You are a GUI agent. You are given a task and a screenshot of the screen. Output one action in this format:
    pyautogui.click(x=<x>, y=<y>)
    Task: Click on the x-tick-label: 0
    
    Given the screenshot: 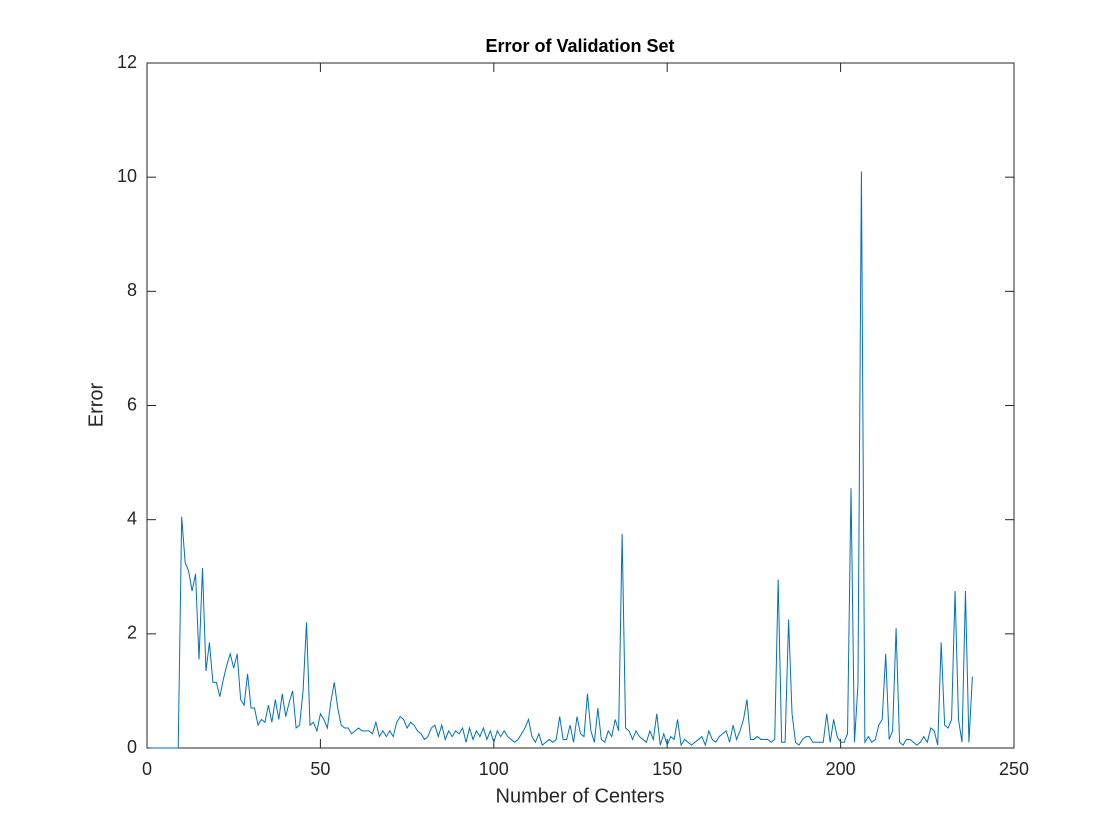 What is the action you would take?
    pyautogui.click(x=147, y=769)
    